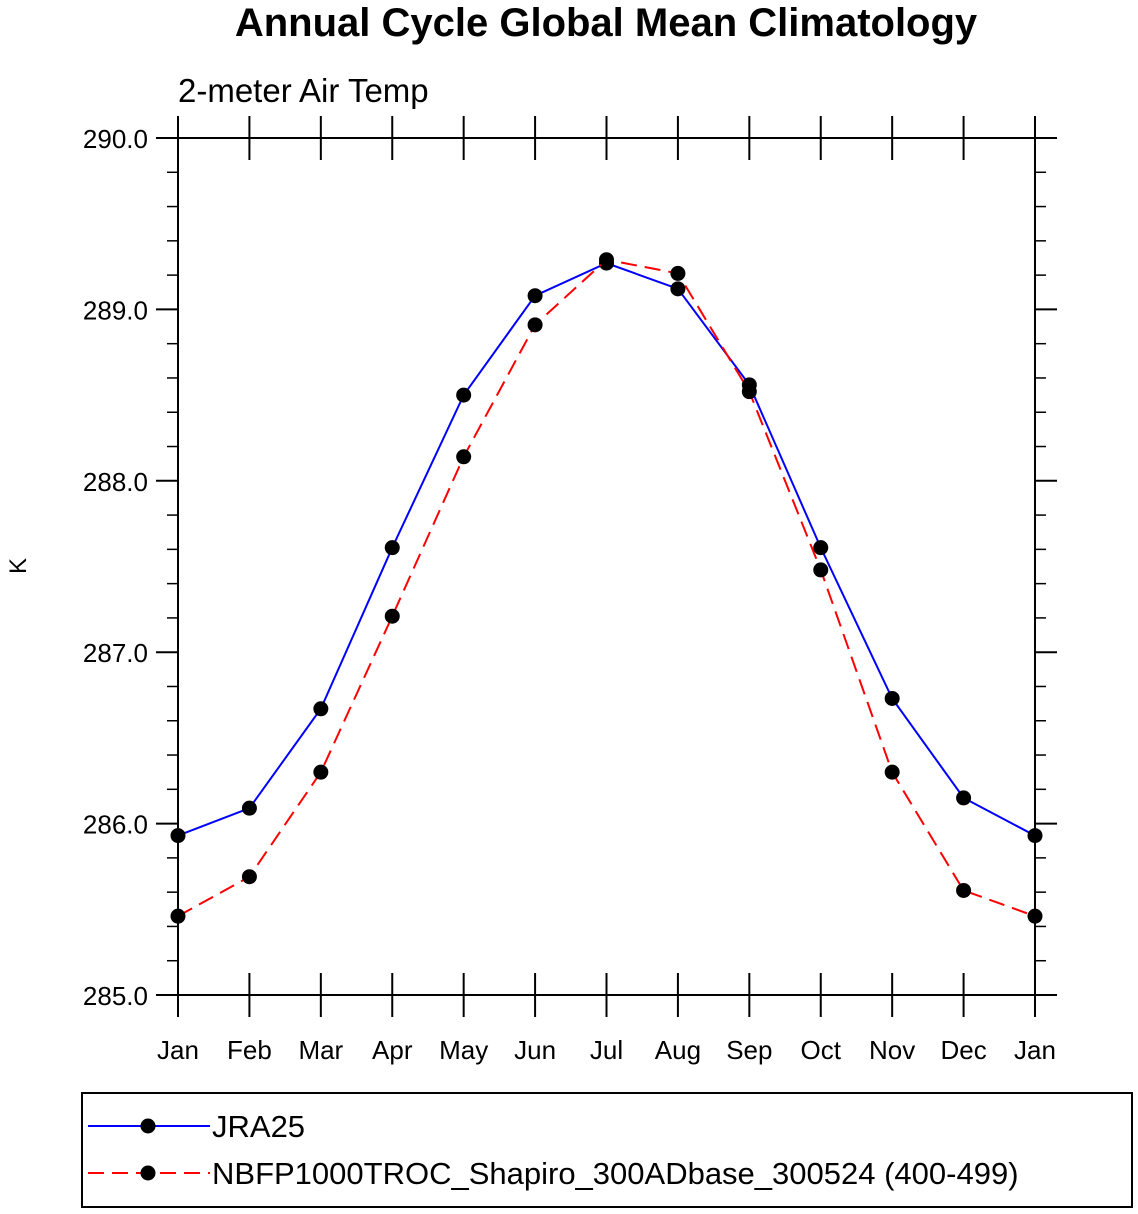 Image resolution: width=1138 pixels, height=1214 pixels. What do you see at coordinates (535, 1050) in the screenshot?
I see `x-tick-label: Jun` at bounding box center [535, 1050].